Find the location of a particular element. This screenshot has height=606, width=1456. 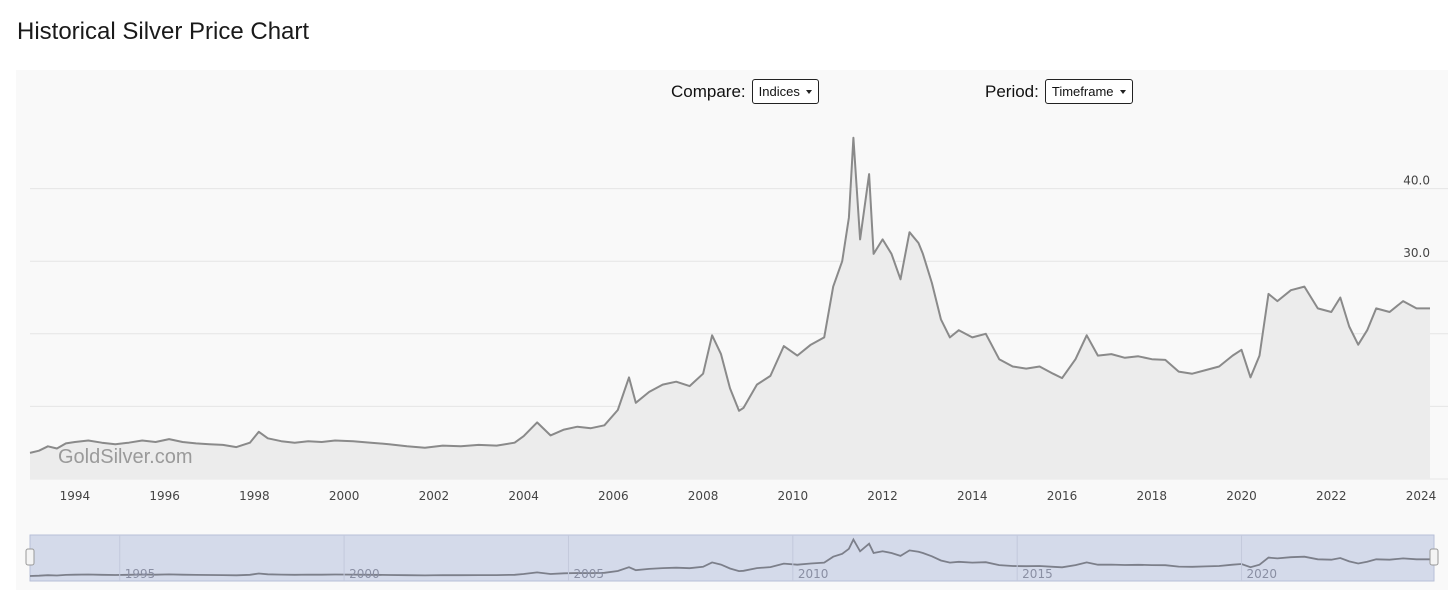

period-dropdown-value: Timeframe is located at coordinates (1082, 91).